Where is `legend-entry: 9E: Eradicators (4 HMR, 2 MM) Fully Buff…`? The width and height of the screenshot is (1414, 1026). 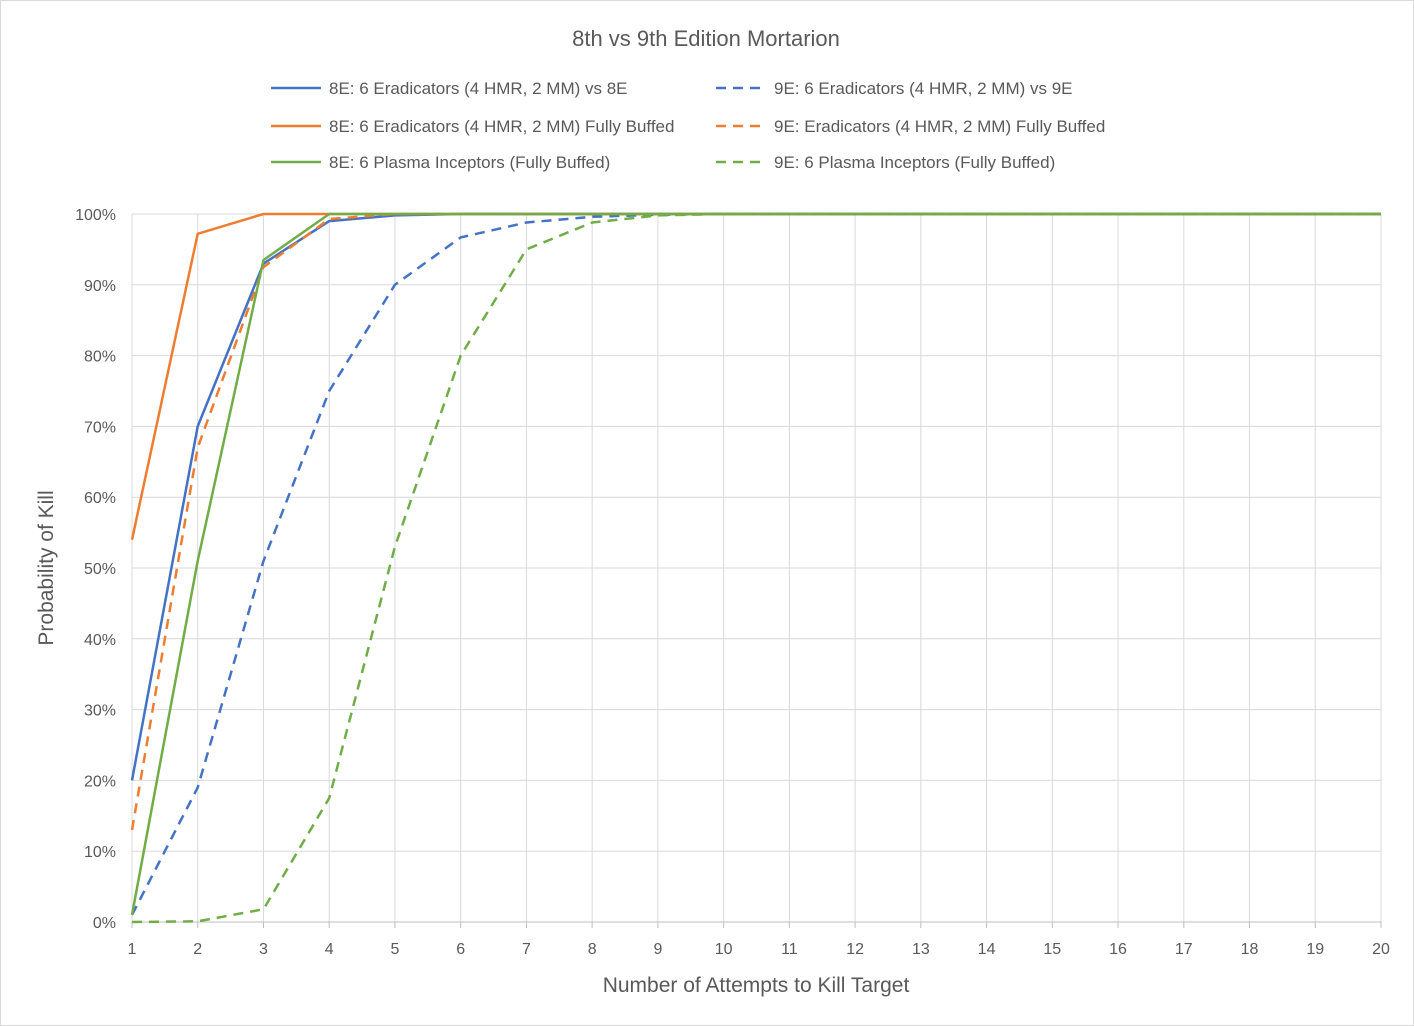
legend-entry: 9E: Eradicators (4 HMR, 2 MM) Fully Buff… is located at coordinates (910, 126).